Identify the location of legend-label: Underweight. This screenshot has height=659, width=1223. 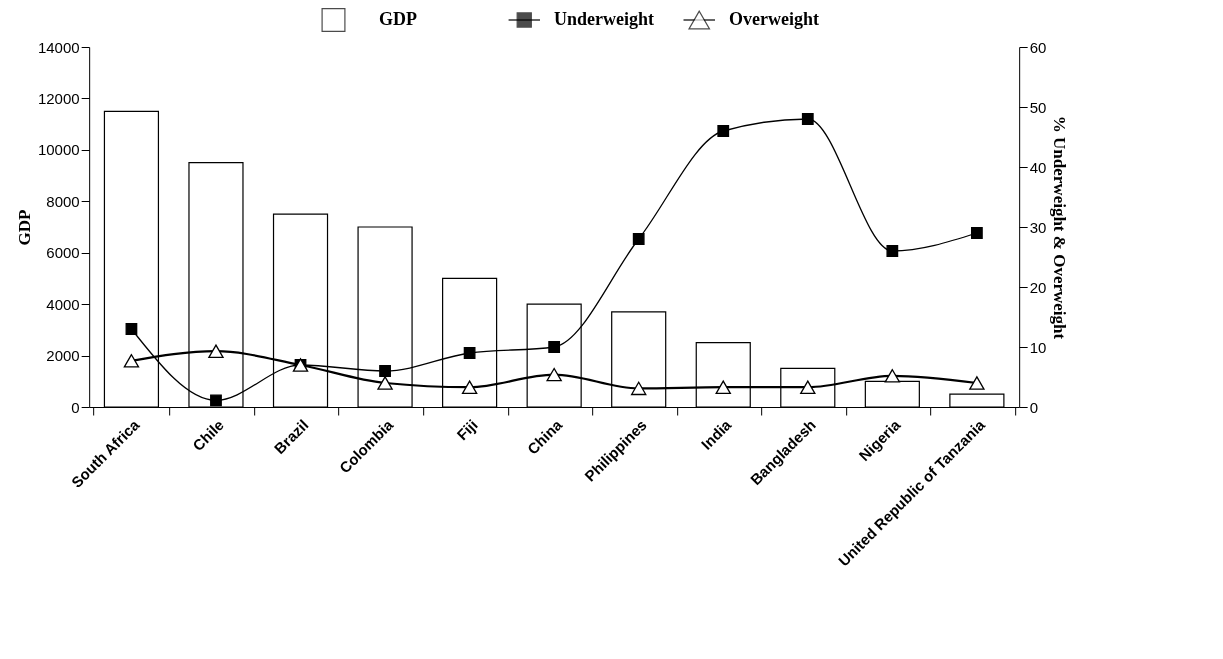
(604, 19).